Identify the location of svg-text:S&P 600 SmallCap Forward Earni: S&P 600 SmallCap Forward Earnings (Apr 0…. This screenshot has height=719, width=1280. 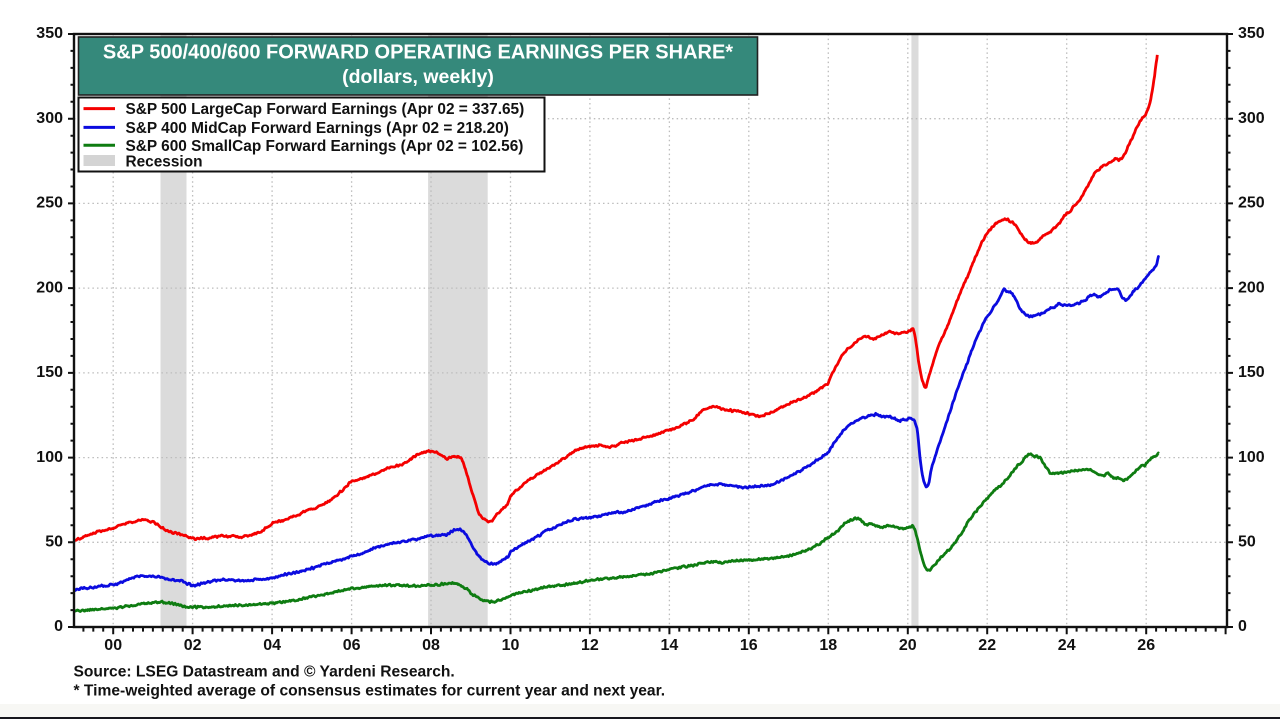
(325, 146).